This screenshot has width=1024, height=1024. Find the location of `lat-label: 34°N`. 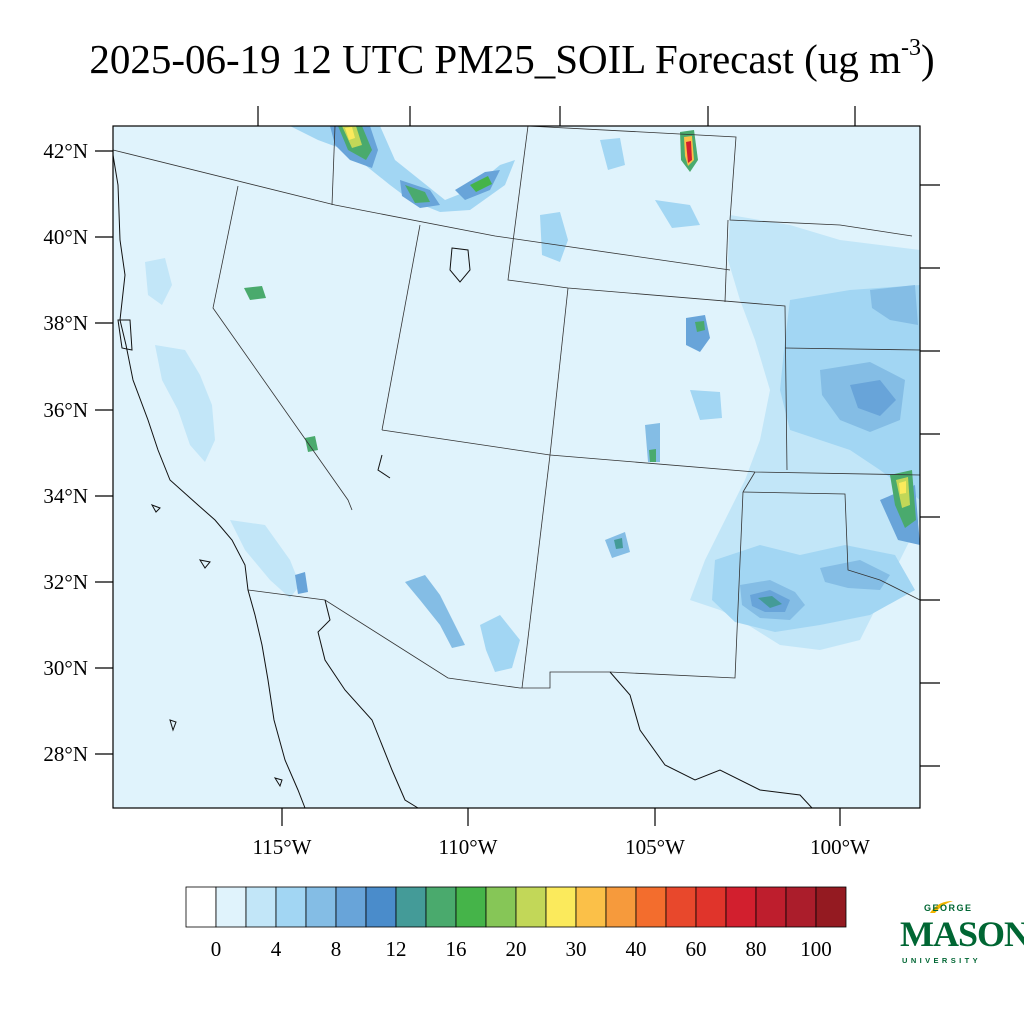

lat-label: 34°N is located at coordinates (65, 496).